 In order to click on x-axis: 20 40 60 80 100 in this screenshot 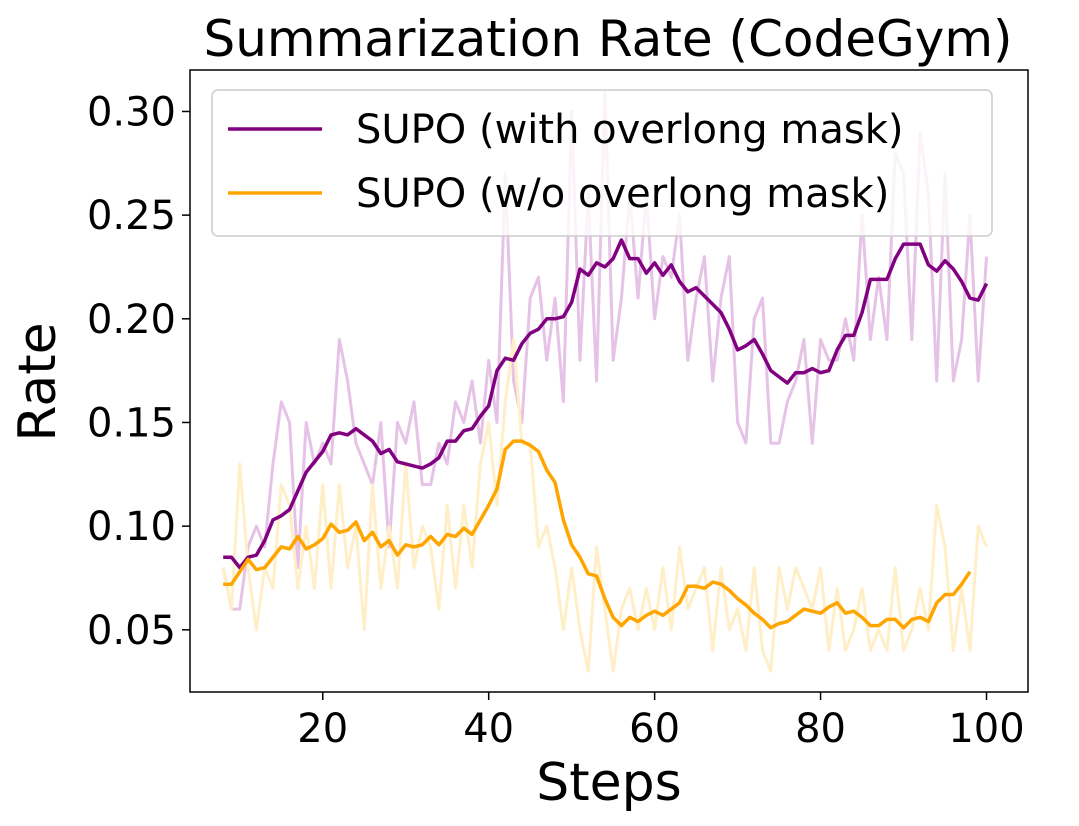, I will do `click(661, 722)`.